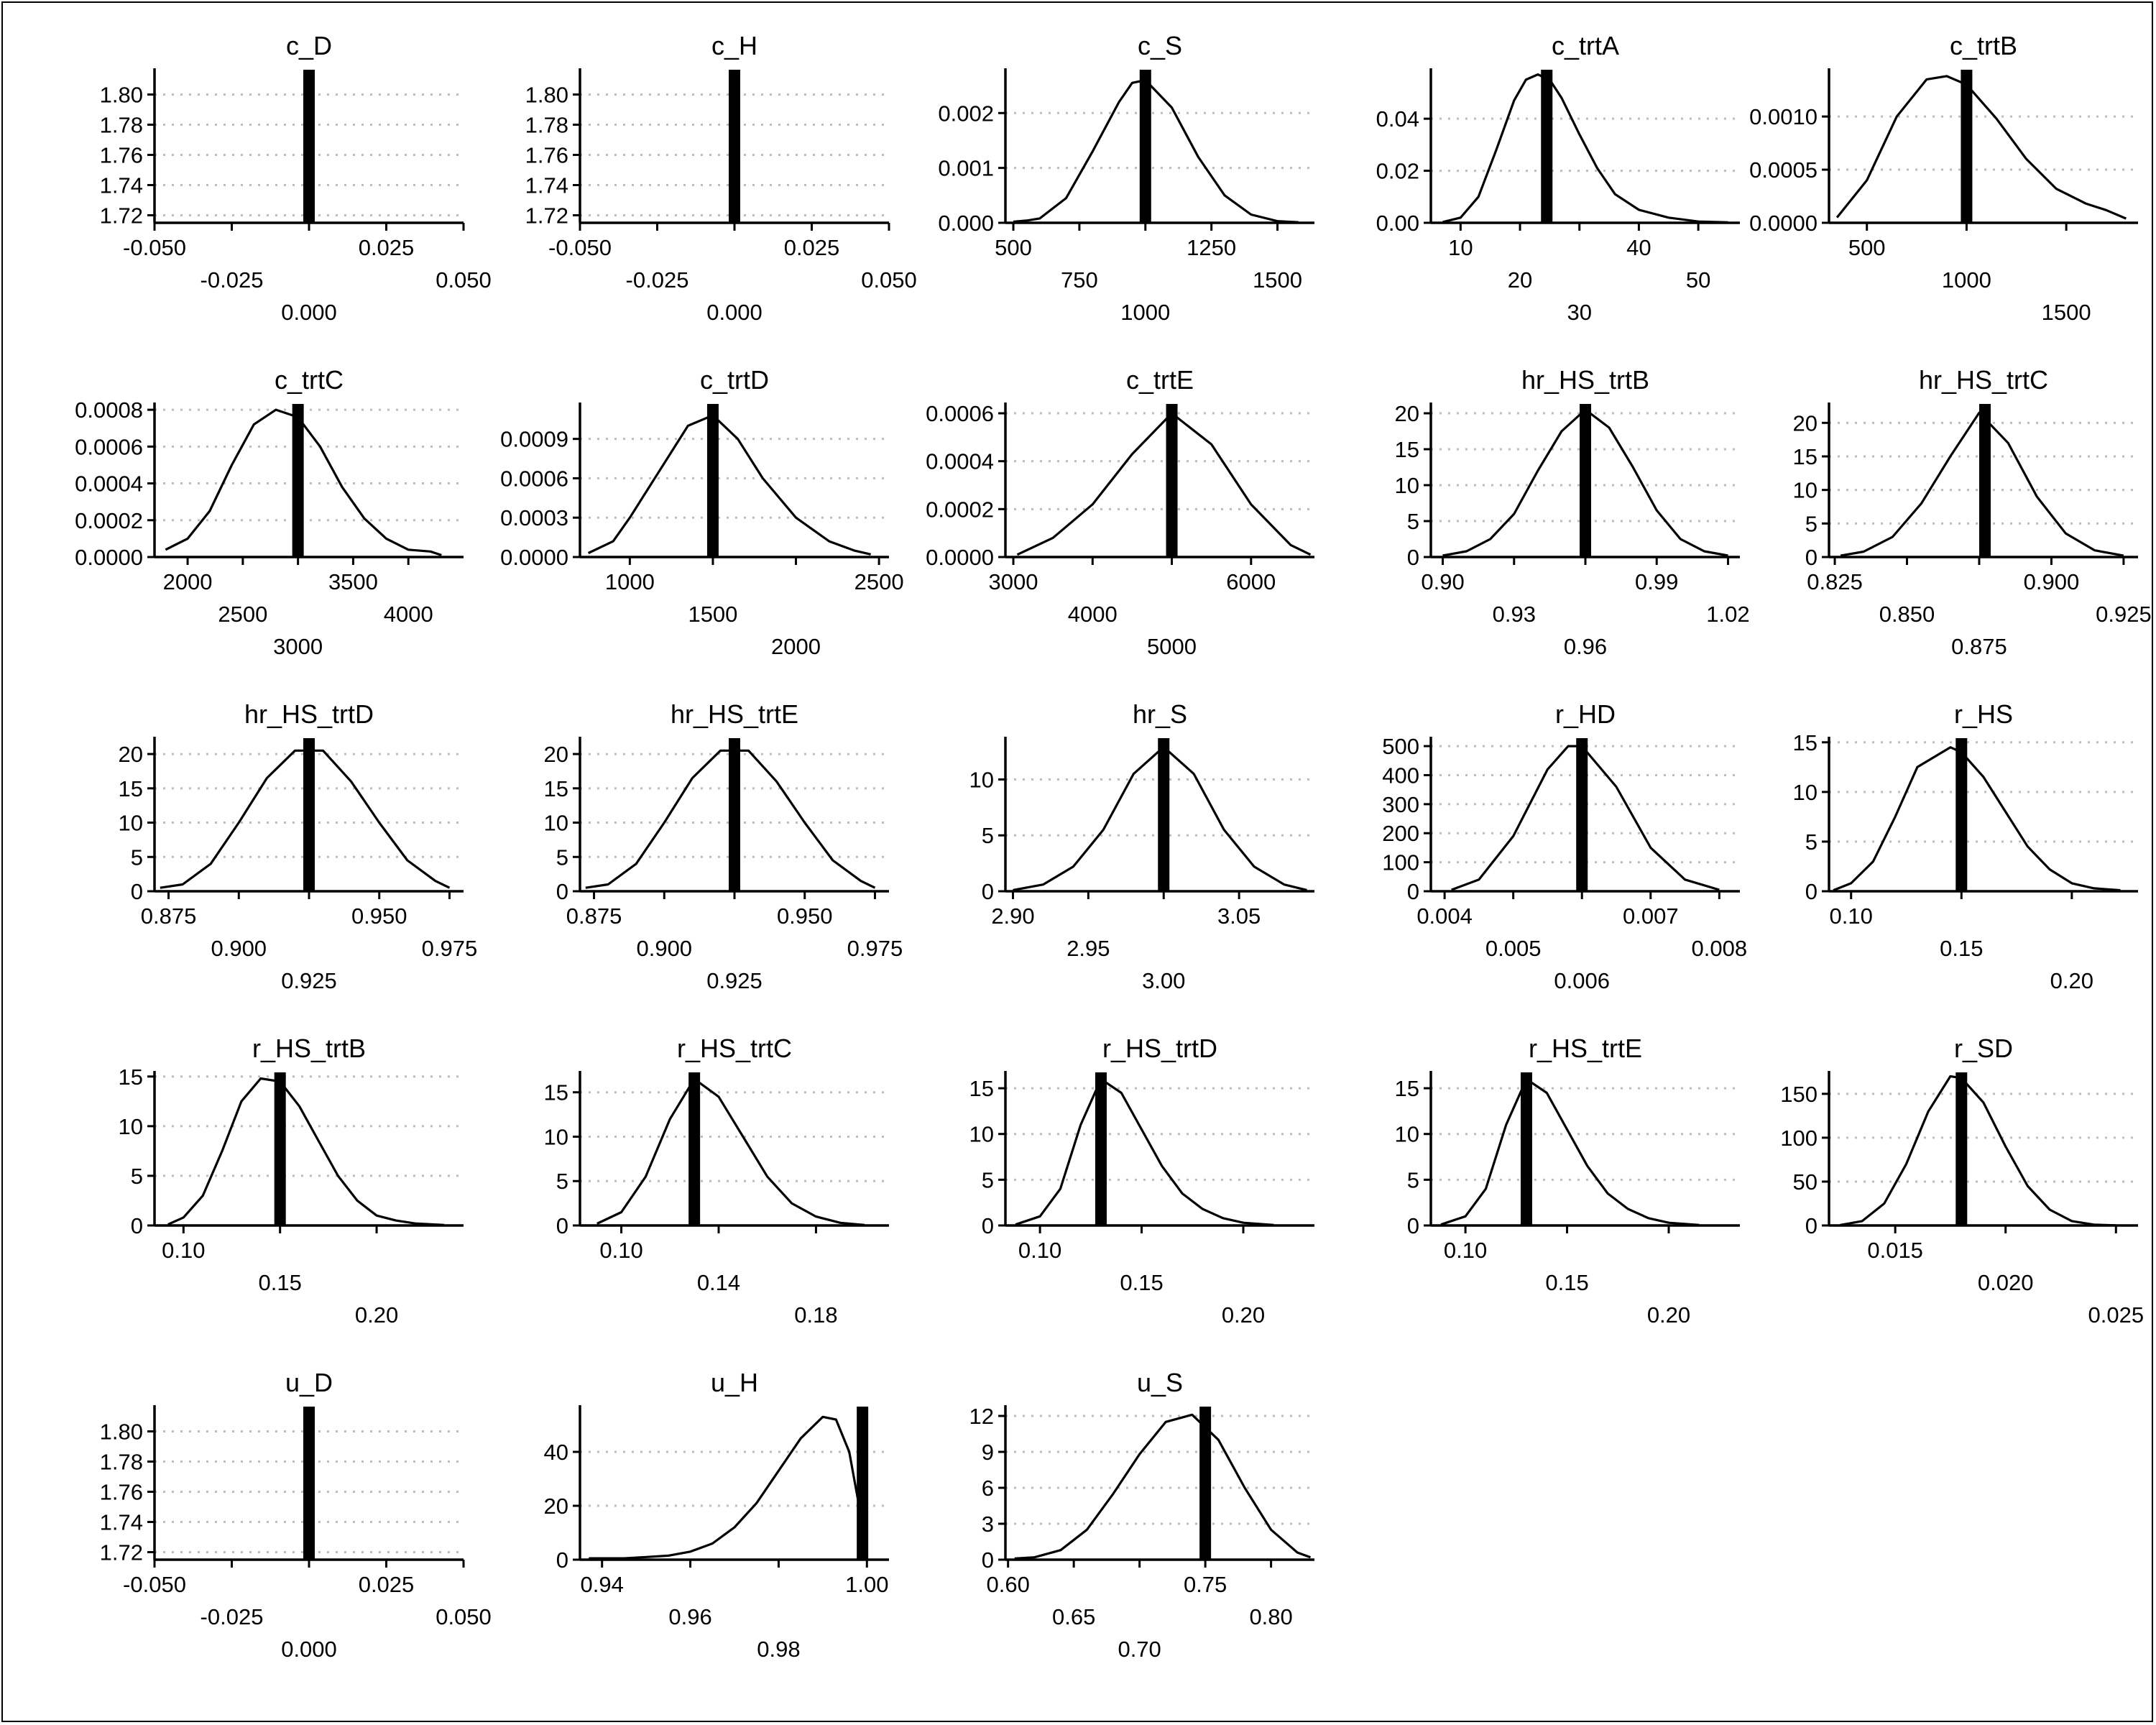 The image size is (2156, 1725). I want to click on y-tick-label: 1.80, so click(121, 1432).